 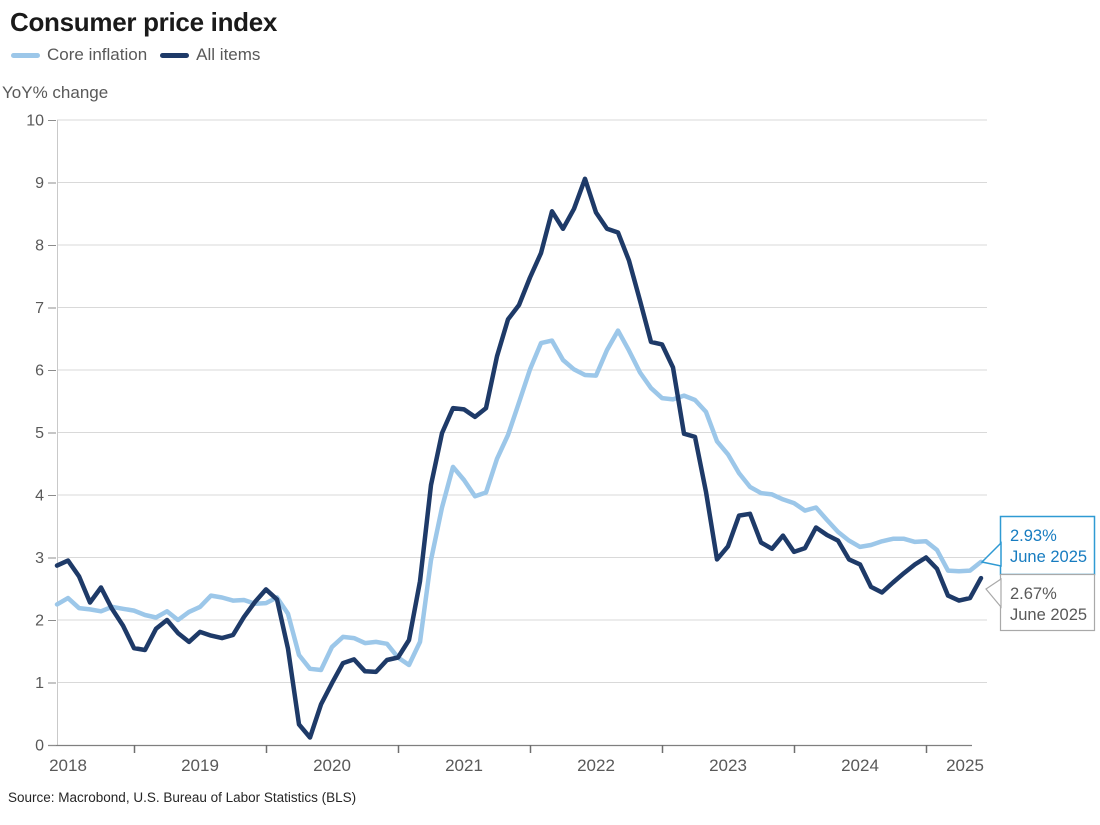 What do you see at coordinates (39, 746) in the screenshot?
I see `svg-text: 0` at bounding box center [39, 746].